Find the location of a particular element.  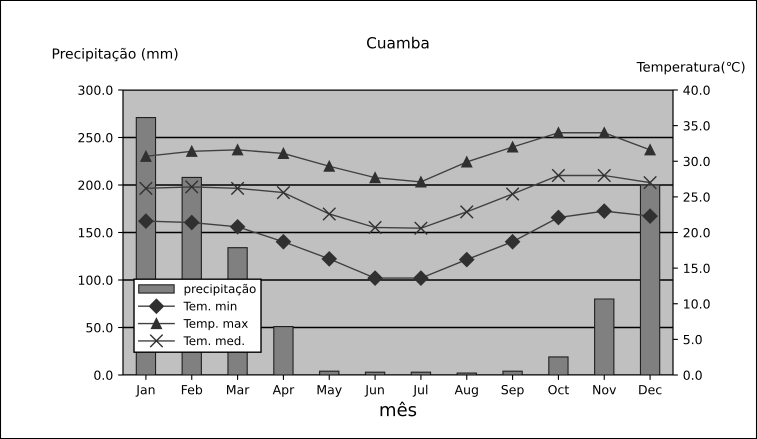

chart-title: Cuamba is located at coordinates (397, 42).